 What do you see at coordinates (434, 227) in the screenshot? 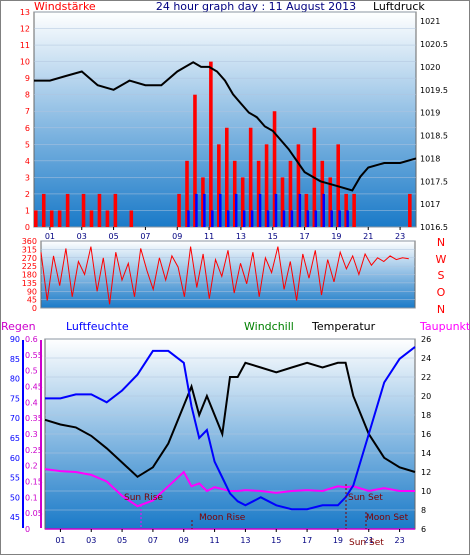
I see `pressure-tick-label: 1016.5` at bounding box center [434, 227].